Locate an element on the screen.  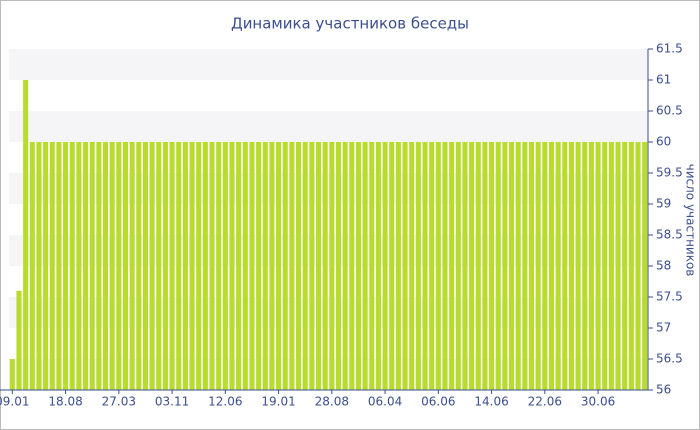
x-tick-label: 06.04 is located at coordinates (385, 402).